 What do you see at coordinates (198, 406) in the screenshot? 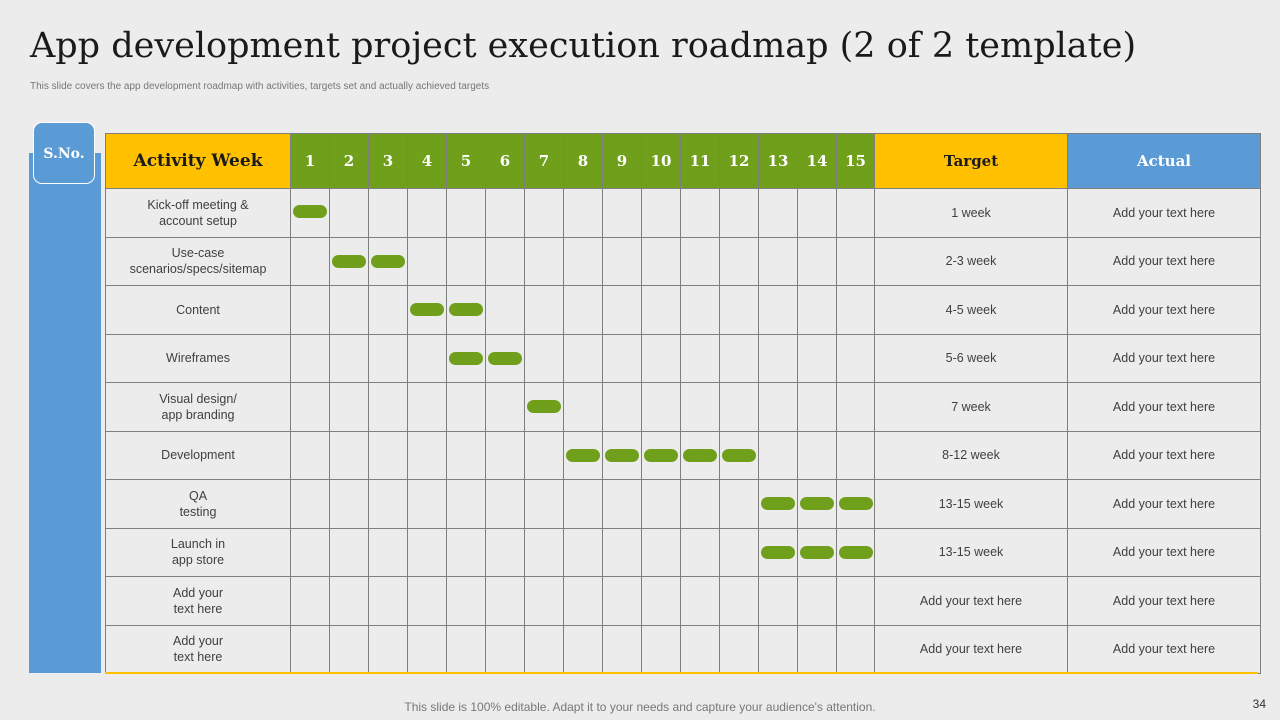
I see `activity-label: Visual design/ app branding` at bounding box center [198, 406].